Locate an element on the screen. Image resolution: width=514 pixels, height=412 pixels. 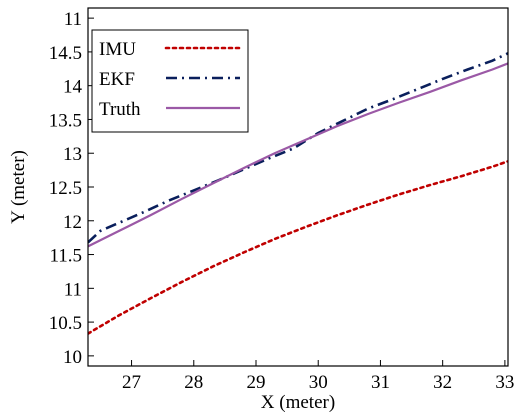
y-tick-label: 13 is located at coordinates (72, 154).